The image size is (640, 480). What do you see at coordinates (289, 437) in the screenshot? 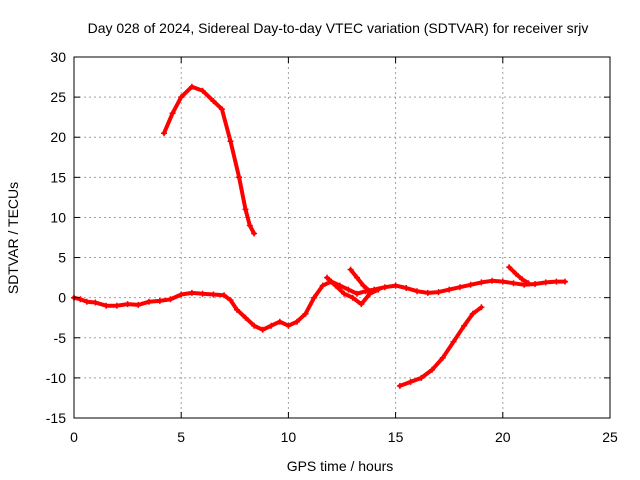
I see `x-tick-label: 10` at bounding box center [289, 437].